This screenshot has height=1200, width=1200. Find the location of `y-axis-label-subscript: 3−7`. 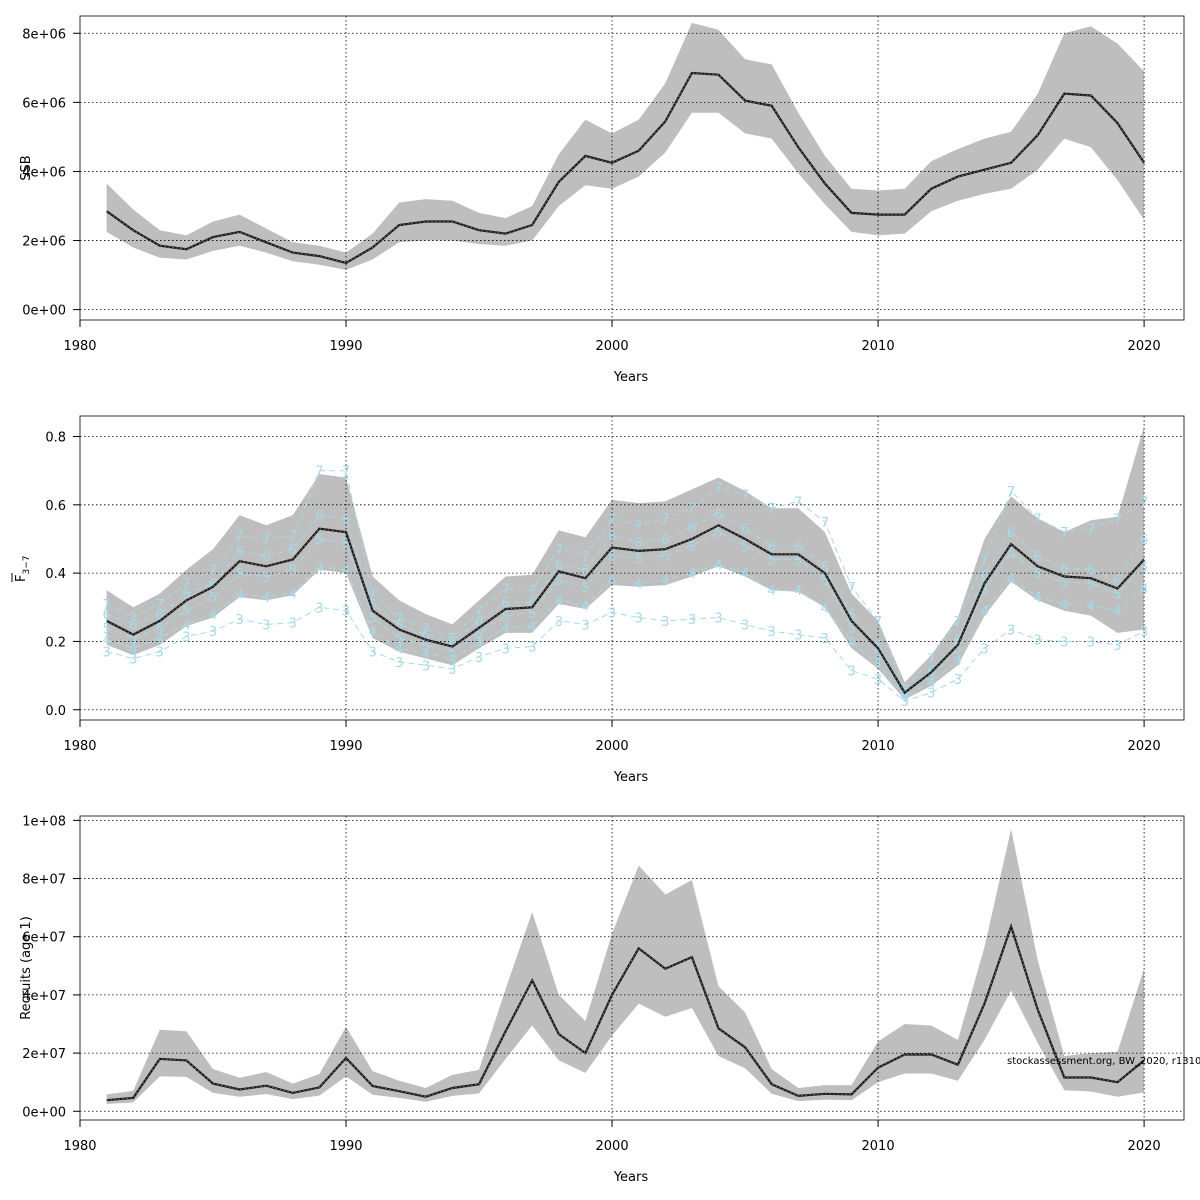

y-axis-label-subscript: 3−7 is located at coordinates (27, 565).